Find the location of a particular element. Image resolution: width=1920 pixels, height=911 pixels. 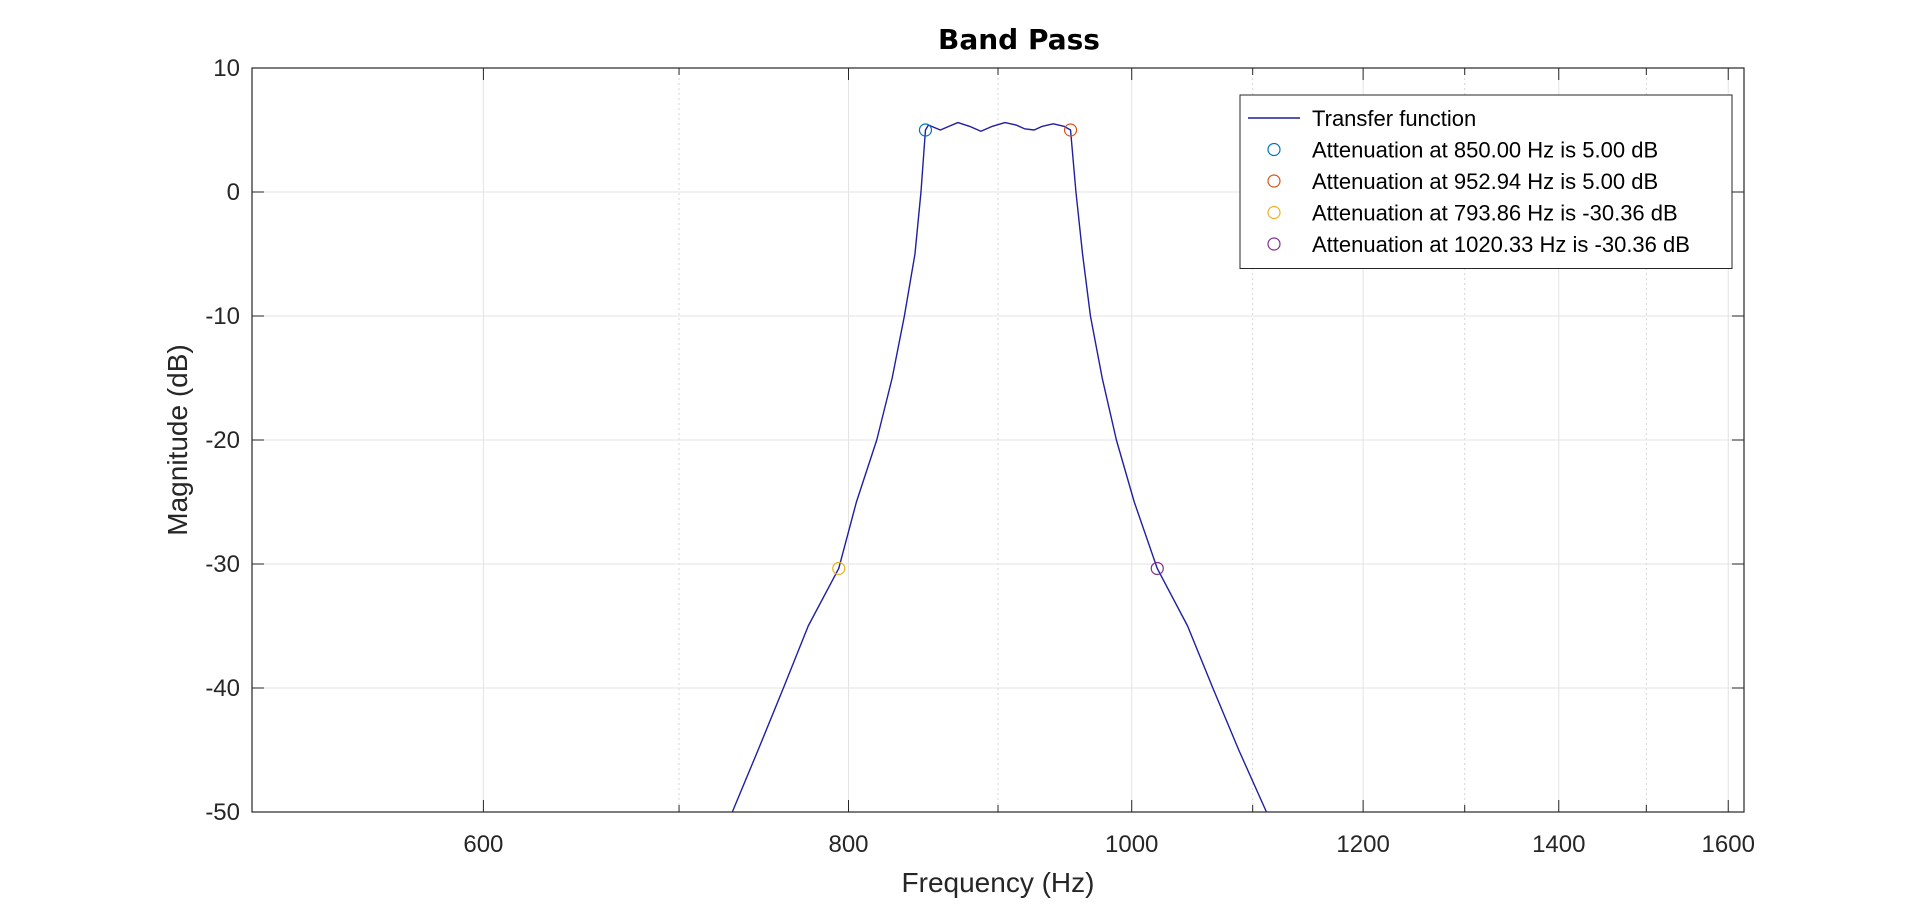

legend-entry: Attenuation at 952.94 Hz is 5.00 dB is located at coordinates (1485, 181).